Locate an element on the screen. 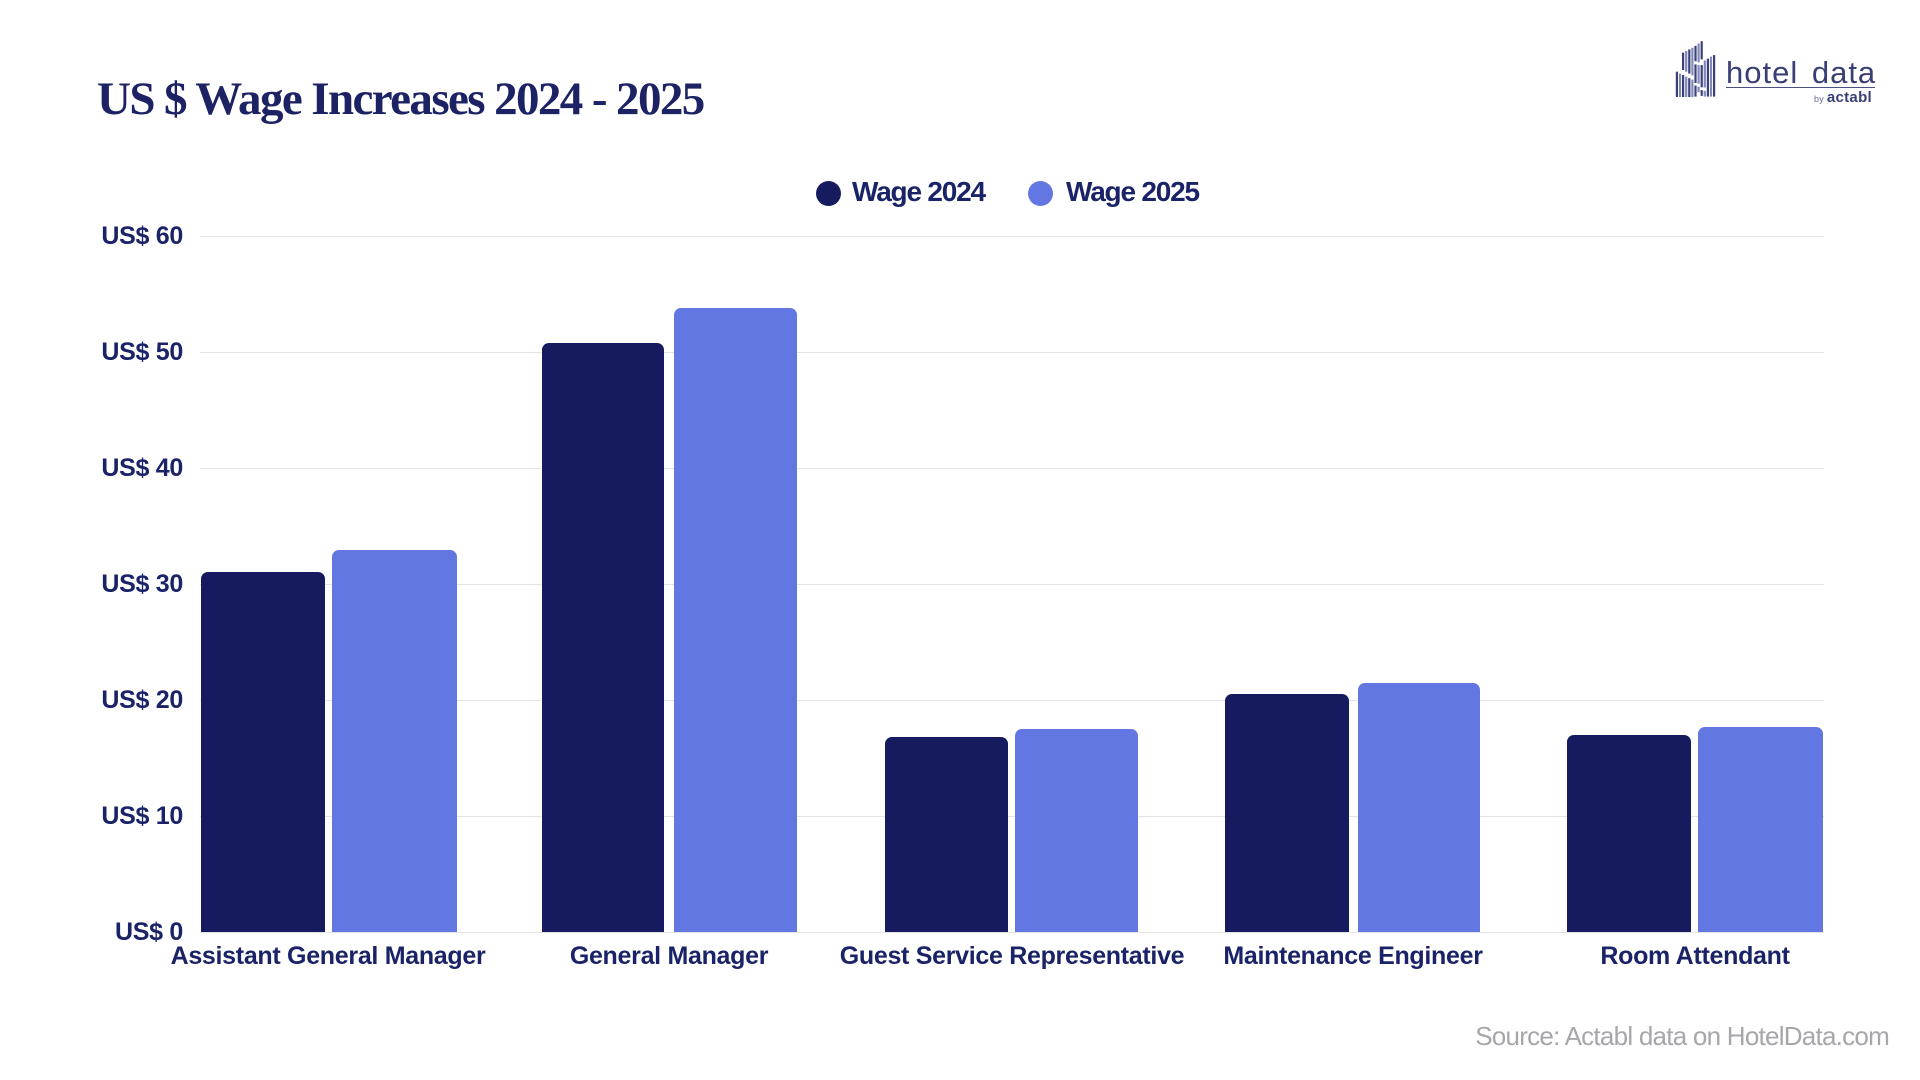 Image resolution: width=1920 pixels, height=1080 pixels. svg-text: by actabl is located at coordinates (1843, 97).